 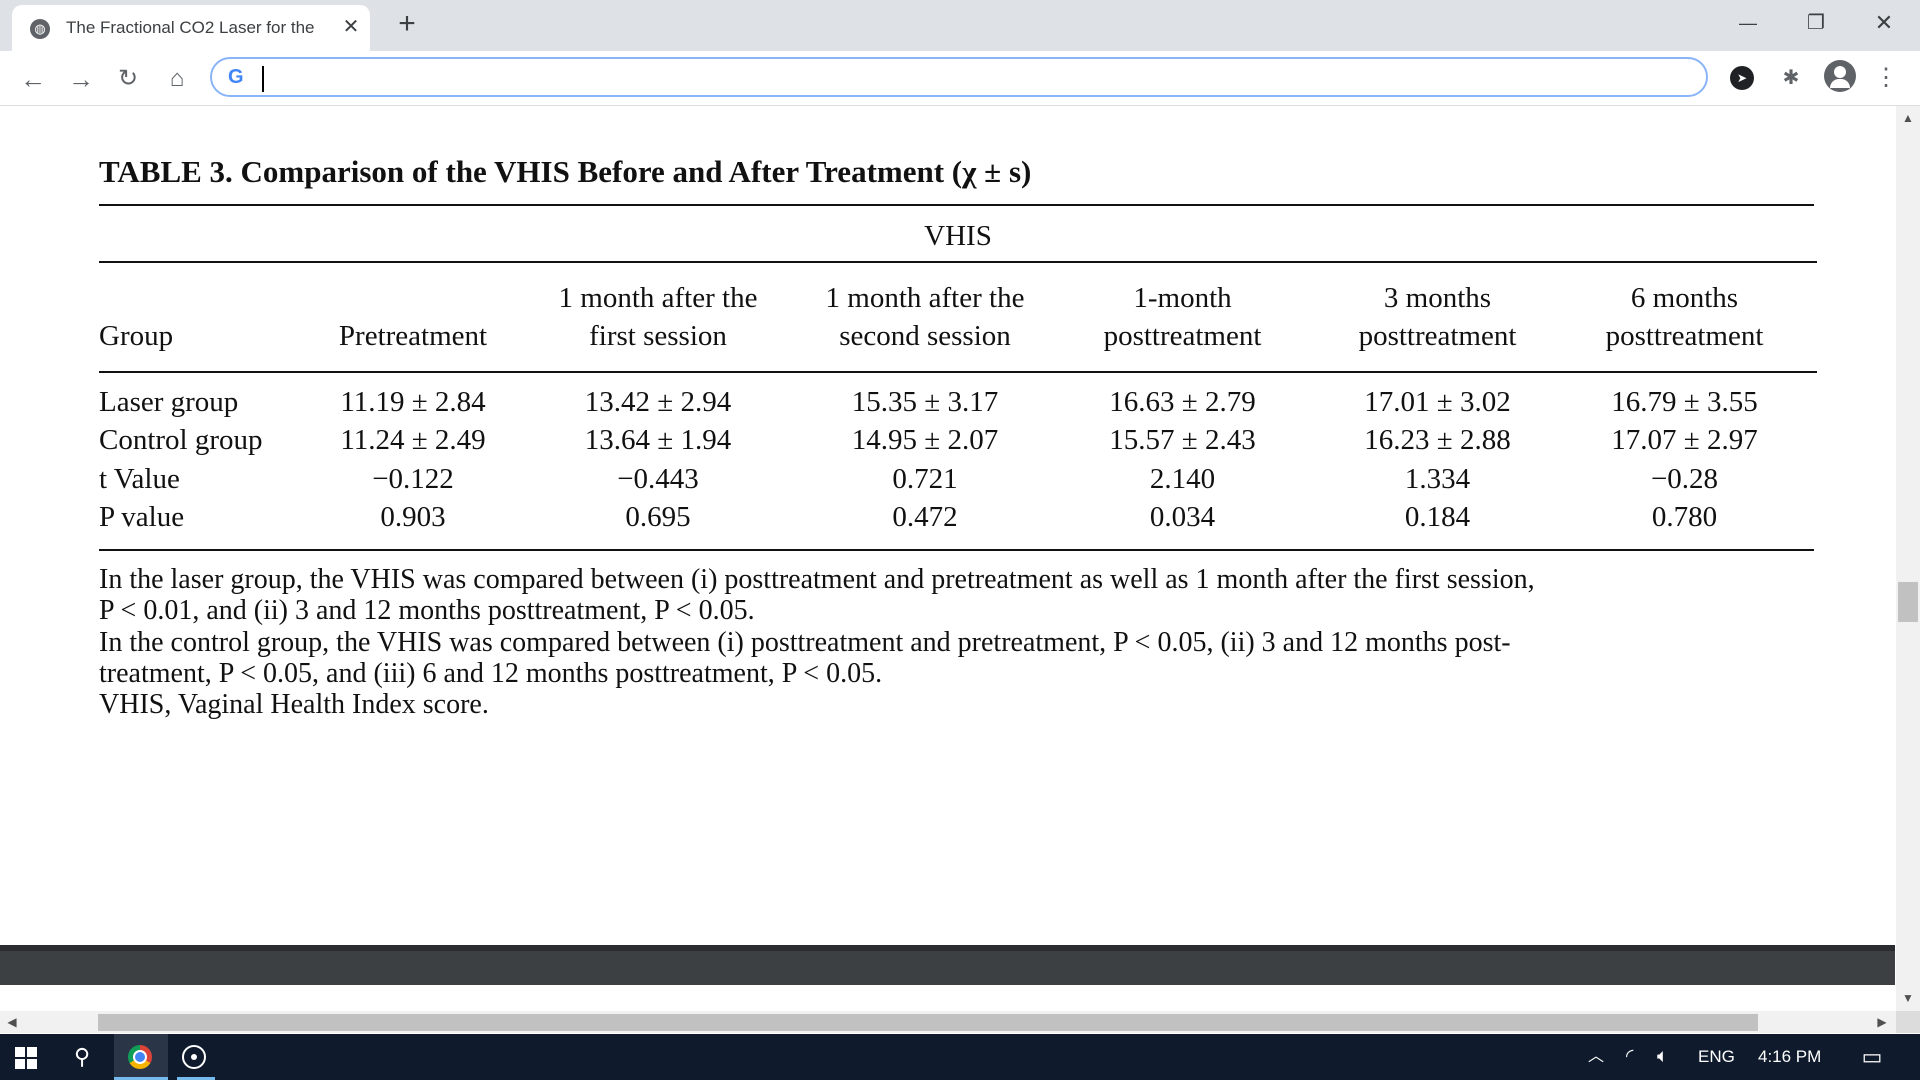 I want to click on table-cell: 0.472, so click(x=925, y=517).